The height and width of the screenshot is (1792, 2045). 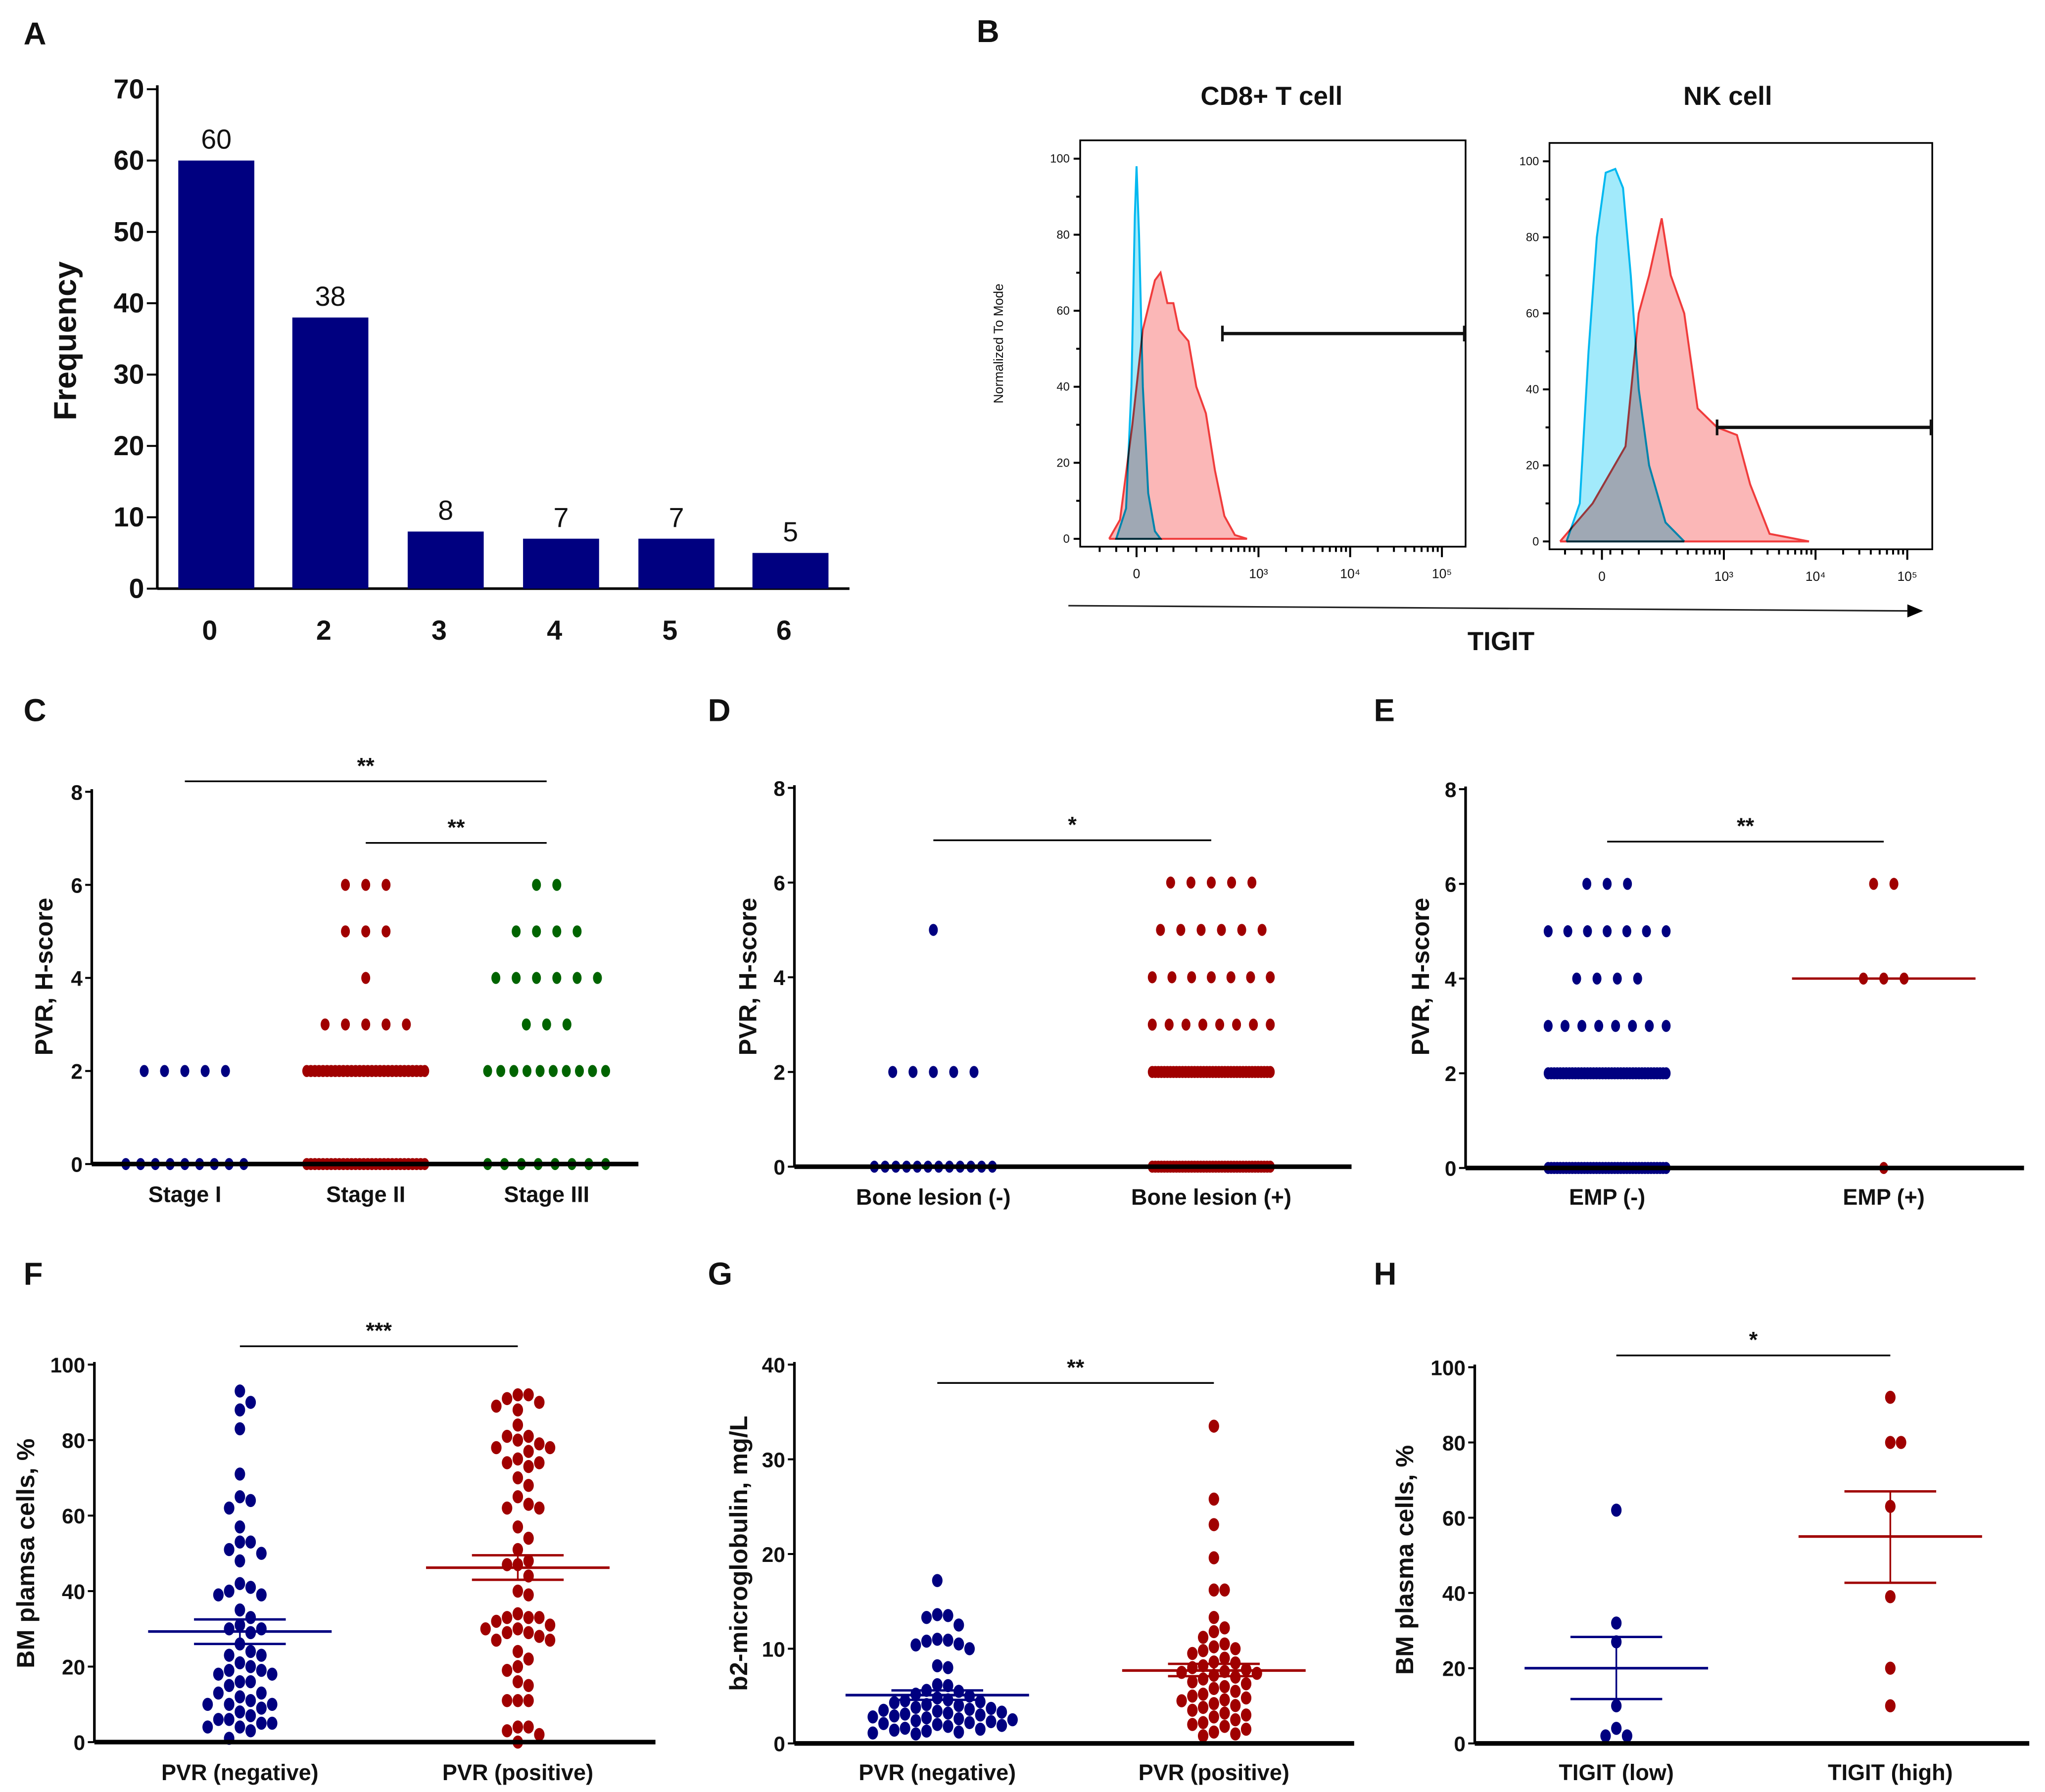 What do you see at coordinates (439, 631) in the screenshot?
I see `x-tick-label: 3` at bounding box center [439, 631].